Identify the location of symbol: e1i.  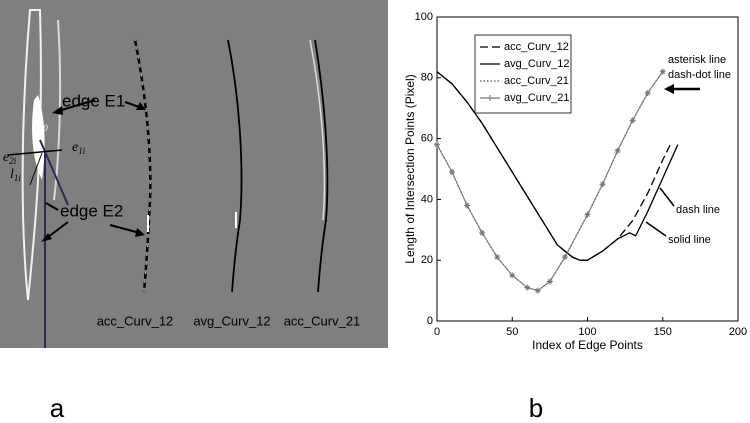
(79, 148).